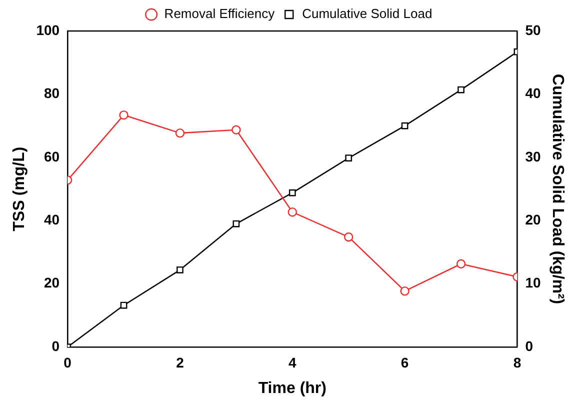 This screenshot has height=404, width=579. What do you see at coordinates (533, 30) in the screenshot?
I see `y2-tick-label: 50` at bounding box center [533, 30].